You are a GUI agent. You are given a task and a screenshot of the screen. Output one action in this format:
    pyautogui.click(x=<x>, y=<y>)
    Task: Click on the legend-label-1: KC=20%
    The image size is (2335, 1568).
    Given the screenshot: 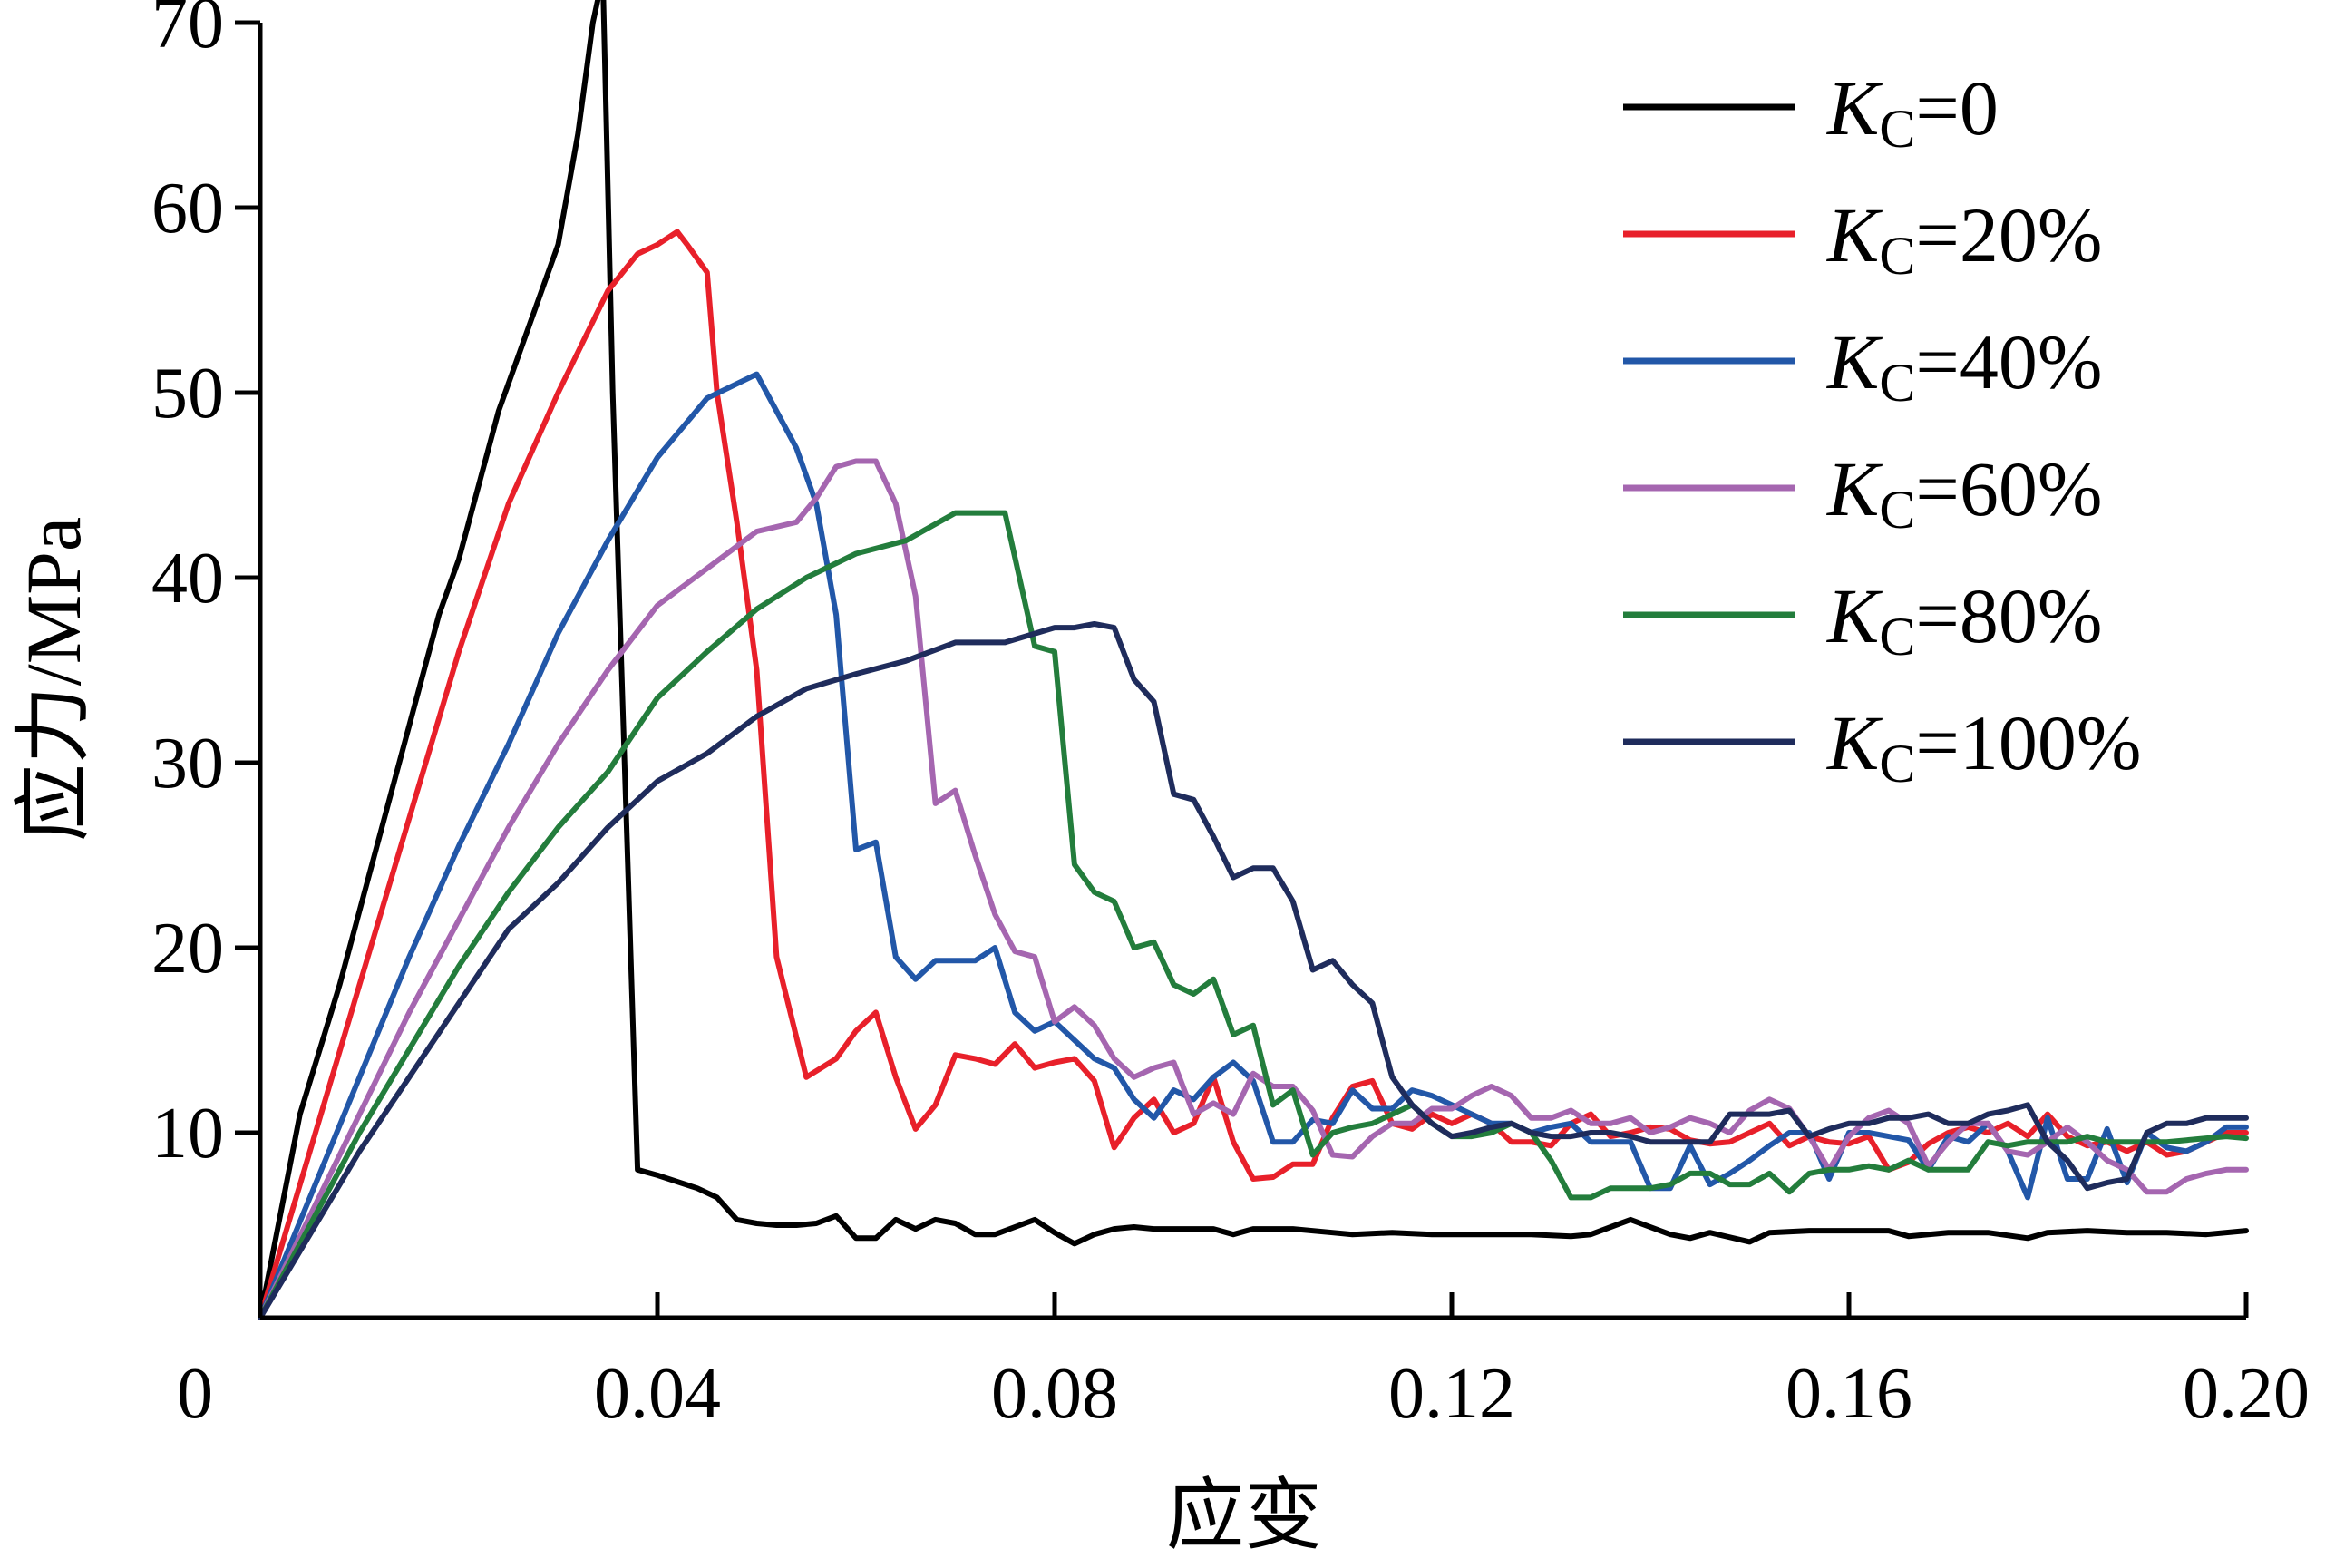 What is the action you would take?
    pyautogui.click(x=1964, y=238)
    